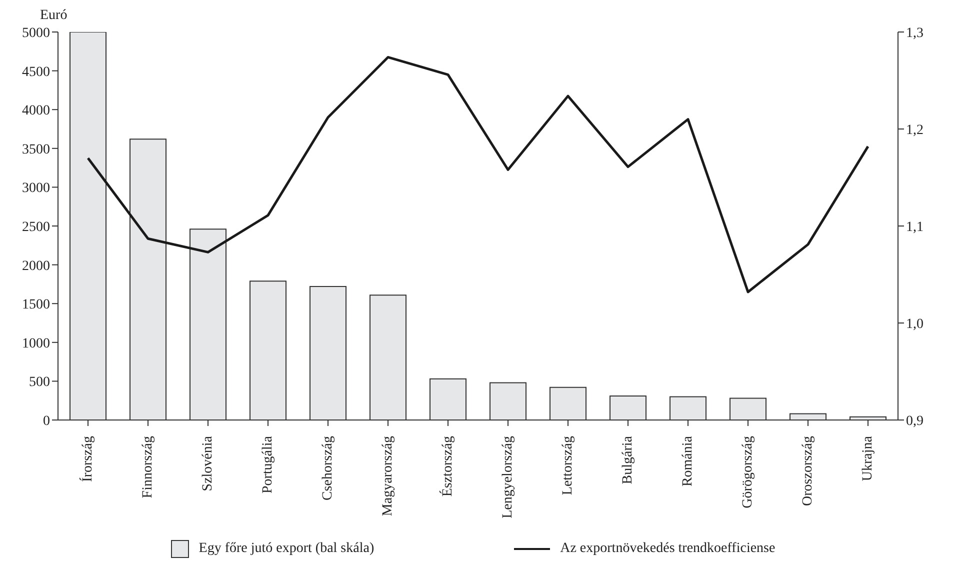  I want to click on x-tick-label: Görögország, so click(748, 472).